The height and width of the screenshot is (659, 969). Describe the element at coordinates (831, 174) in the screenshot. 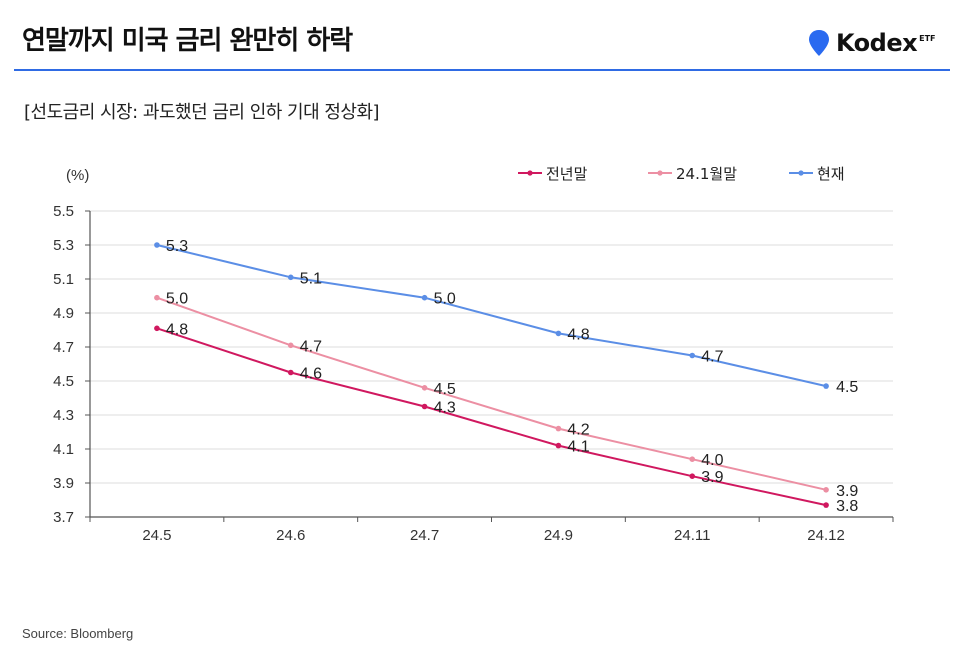

I see `legend-label: 현재` at that location.